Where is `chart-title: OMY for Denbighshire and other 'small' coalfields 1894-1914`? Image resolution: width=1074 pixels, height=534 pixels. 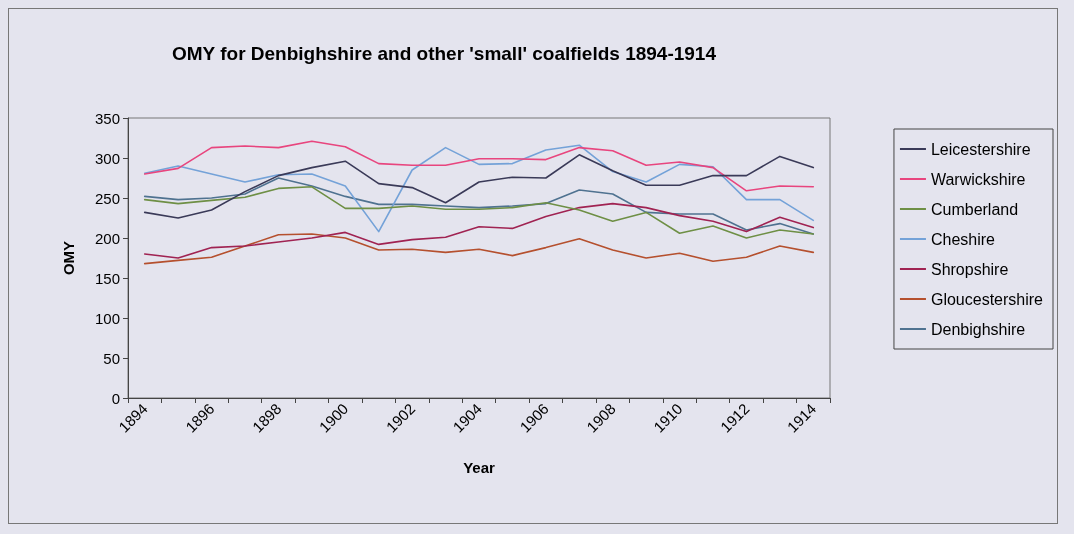 chart-title: OMY for Denbighshire and other 'small' coalfields 1894-1914 is located at coordinates (444, 53).